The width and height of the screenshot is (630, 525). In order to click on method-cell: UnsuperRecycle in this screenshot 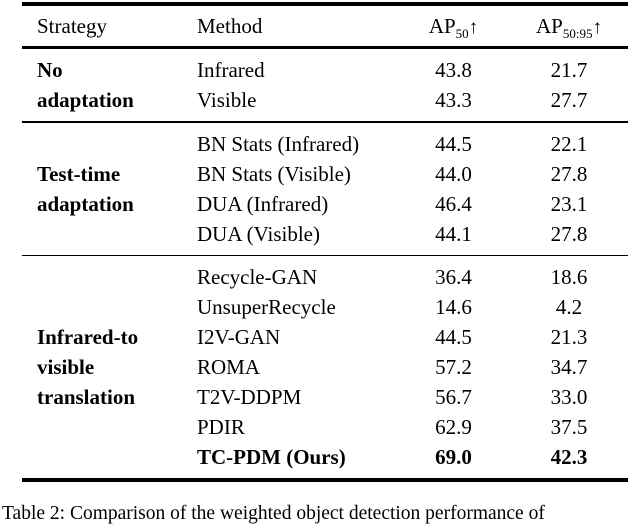, I will do `click(266, 307)`.